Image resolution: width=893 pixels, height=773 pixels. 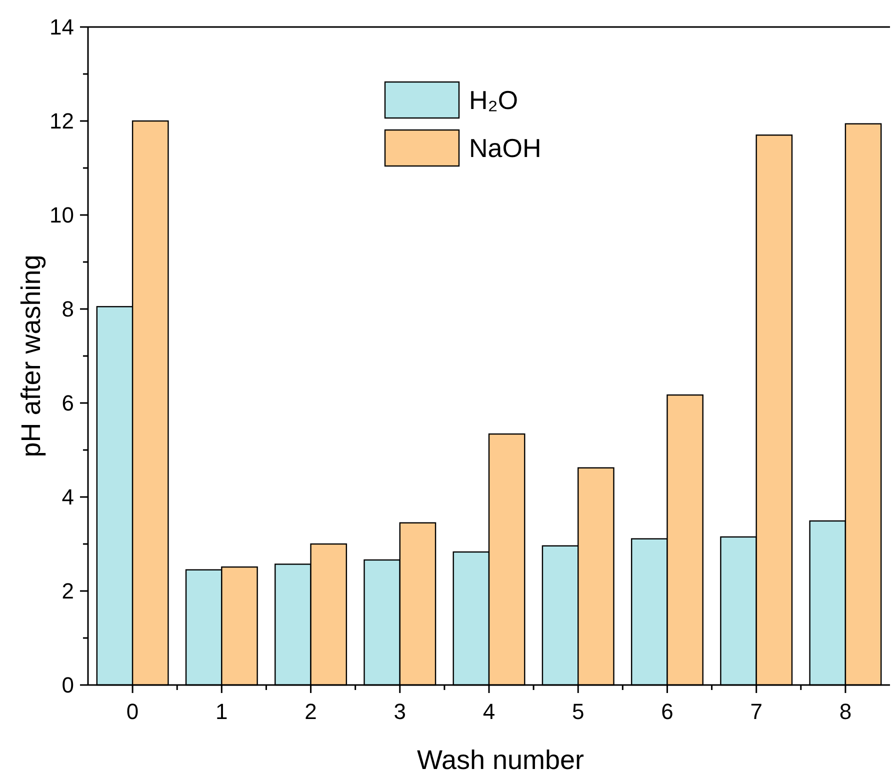 What do you see at coordinates (68, 591) in the screenshot?
I see `y-tick-label: 2` at bounding box center [68, 591].